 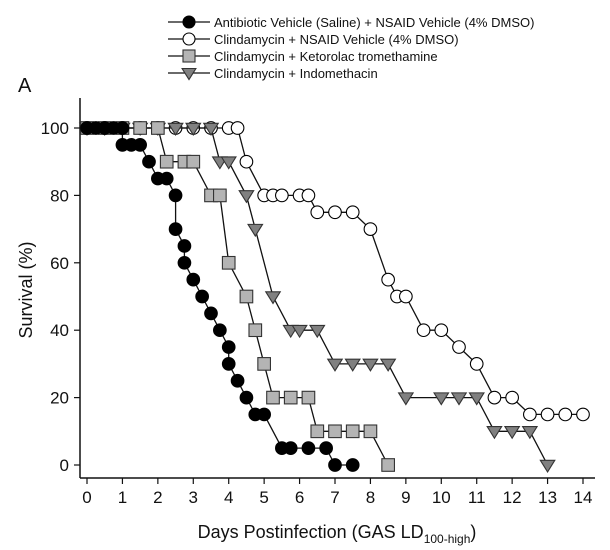 What do you see at coordinates (547, 497) in the screenshot?
I see `x-tick-label: 13` at bounding box center [547, 497].